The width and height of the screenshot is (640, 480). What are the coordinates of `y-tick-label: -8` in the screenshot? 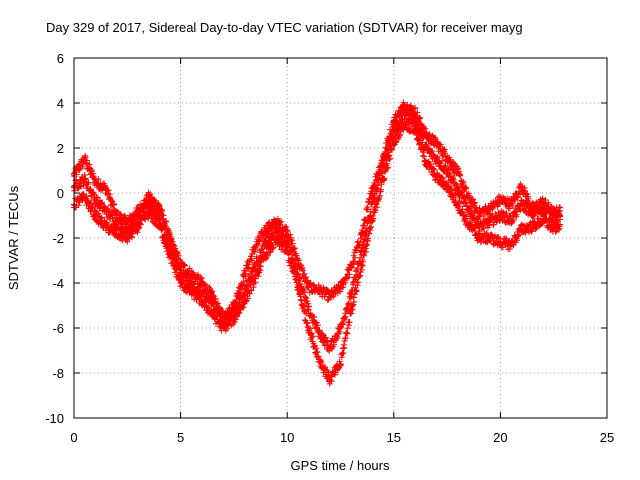 It's located at (58, 373).